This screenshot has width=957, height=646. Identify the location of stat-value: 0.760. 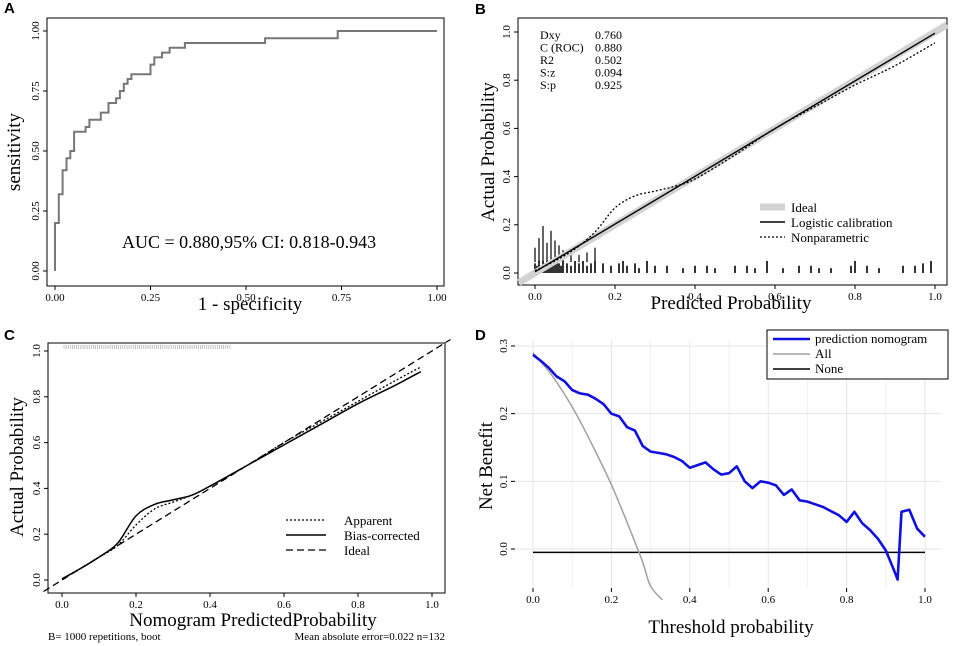
(608, 35).